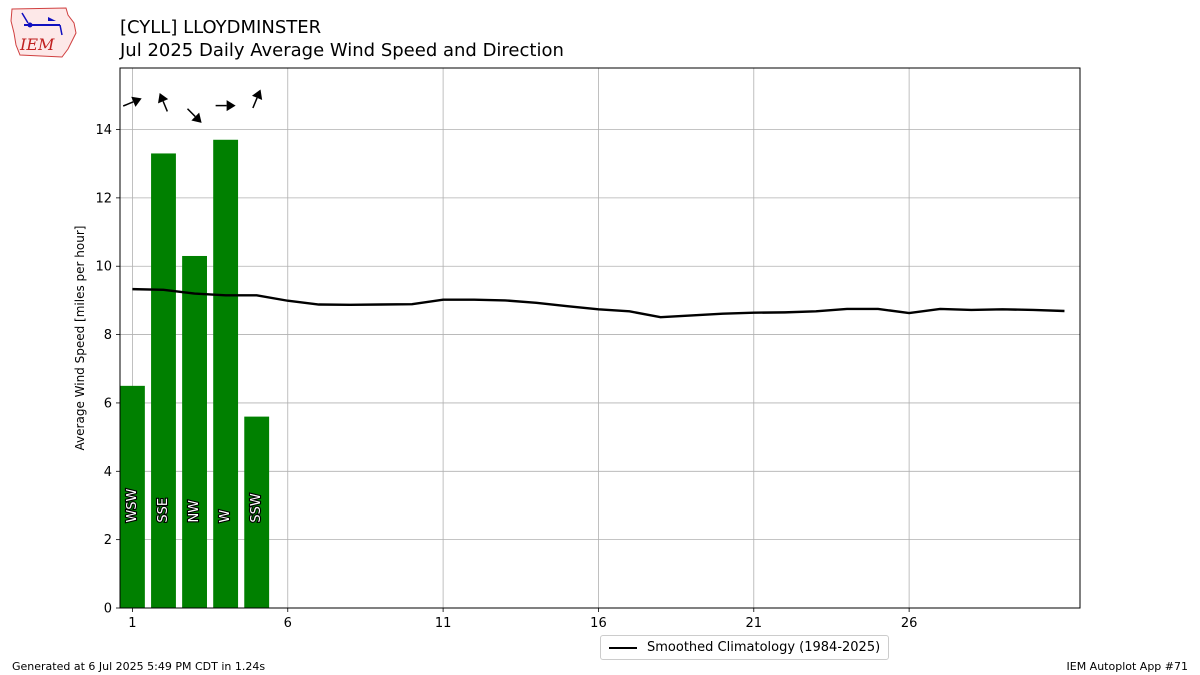 The image size is (1200, 675). Describe the element at coordinates (108, 403) in the screenshot. I see `y-tick-label: 6` at that location.